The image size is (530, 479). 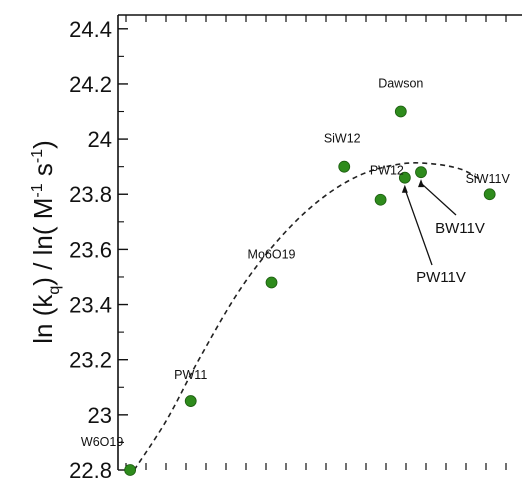 What do you see at coordinates (43, 319) in the screenshot?
I see `y-axis-title-part: ln (k` at bounding box center [43, 319].